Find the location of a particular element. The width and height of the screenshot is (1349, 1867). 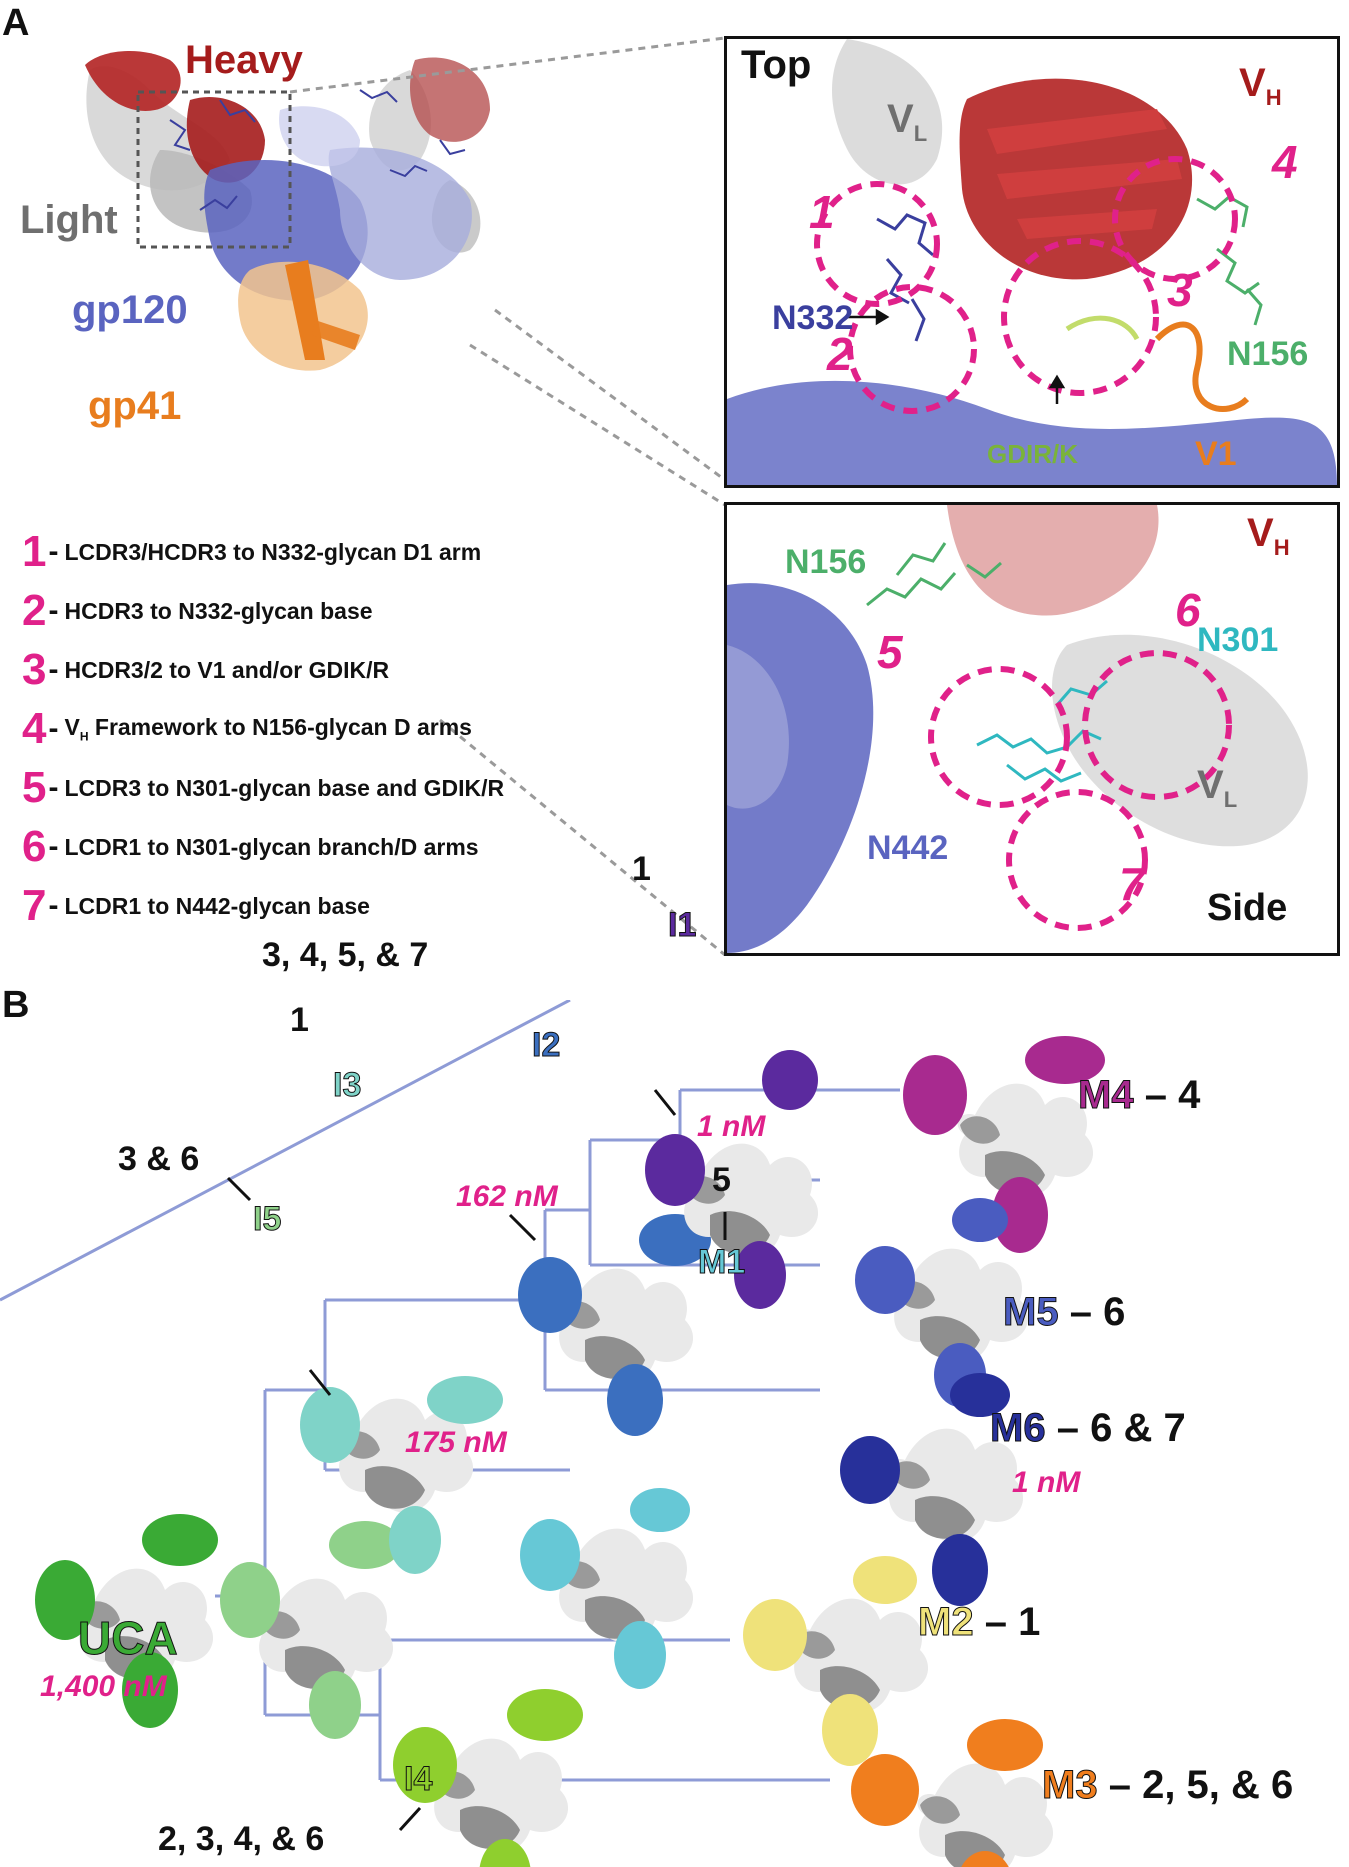

site-3-label: 3 is located at coordinates (1180, 290).